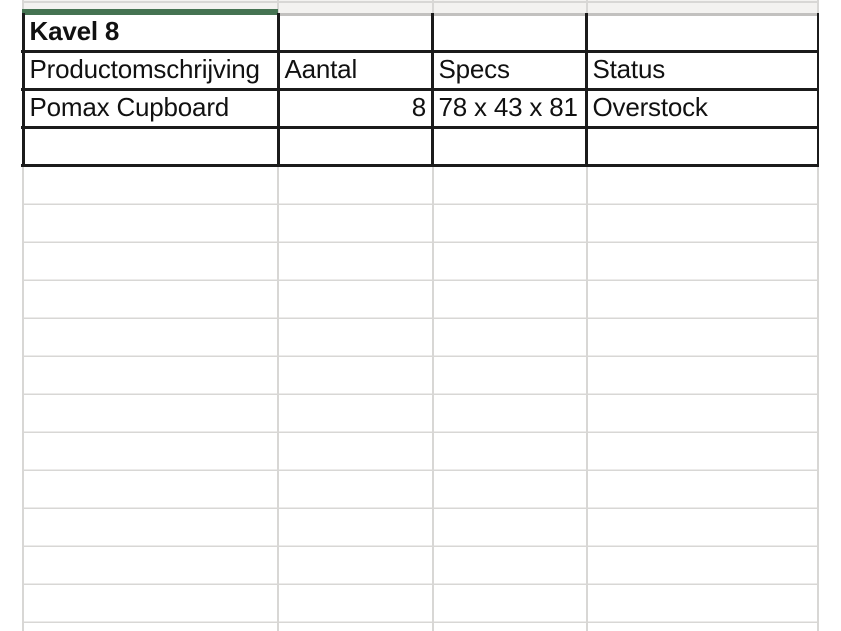 Image resolution: width=841 pixels, height=631 pixels. What do you see at coordinates (144, 68) in the screenshot?
I see `cell-header-product: Productomschrijving` at bounding box center [144, 68].